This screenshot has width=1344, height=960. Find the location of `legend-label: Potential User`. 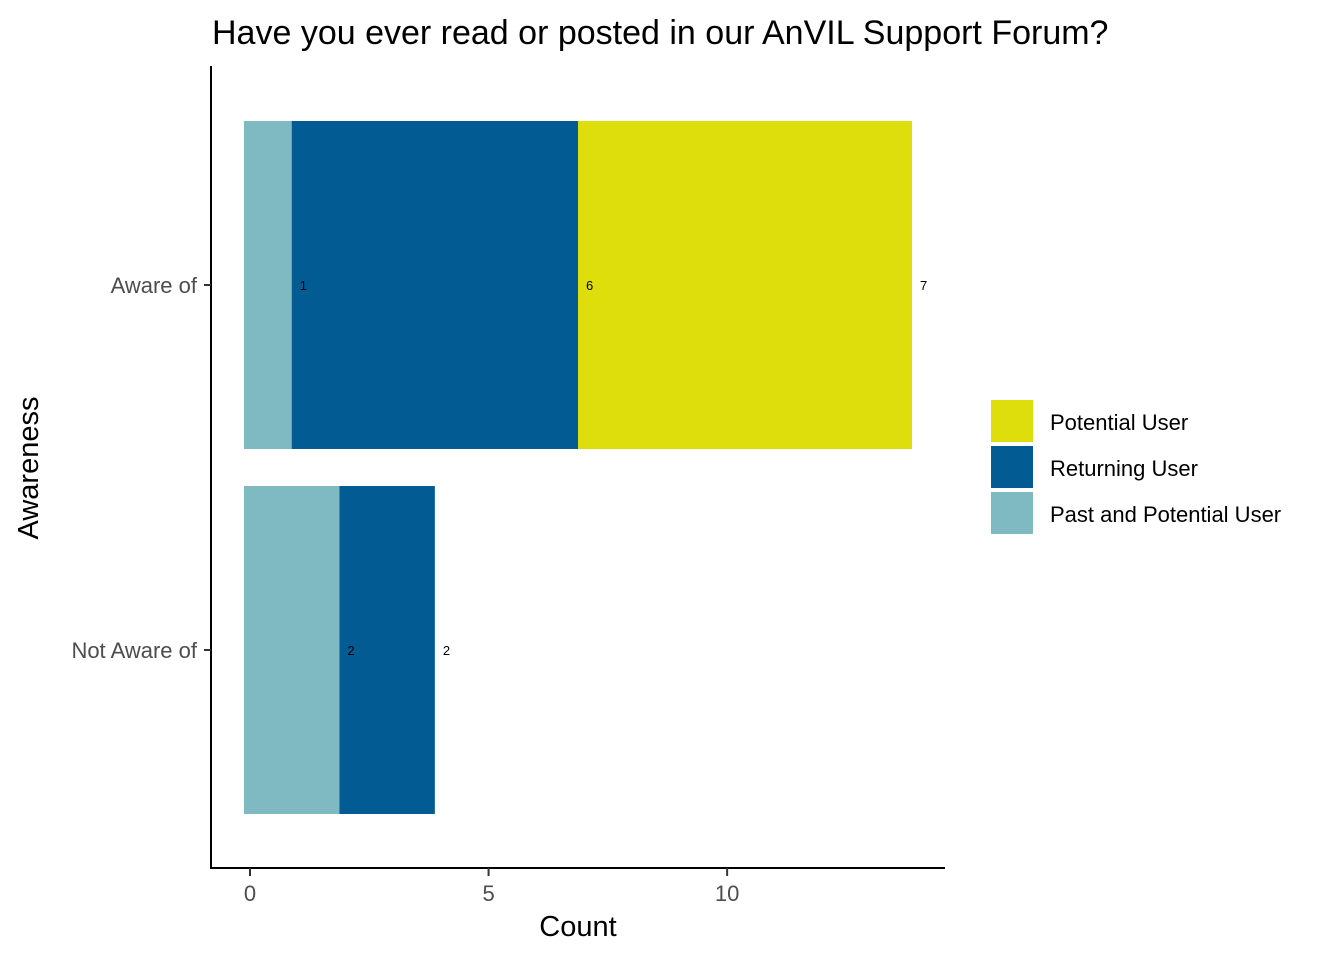

legend-label: Potential User is located at coordinates (1119, 422).